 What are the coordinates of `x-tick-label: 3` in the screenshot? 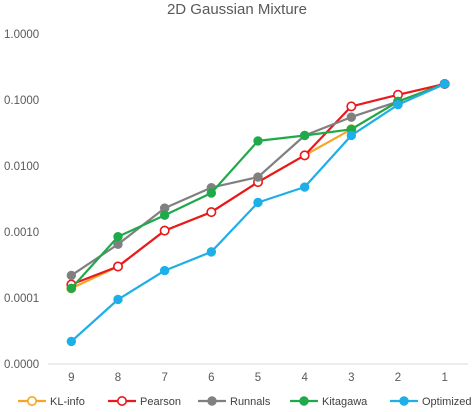 It's located at (351, 378).